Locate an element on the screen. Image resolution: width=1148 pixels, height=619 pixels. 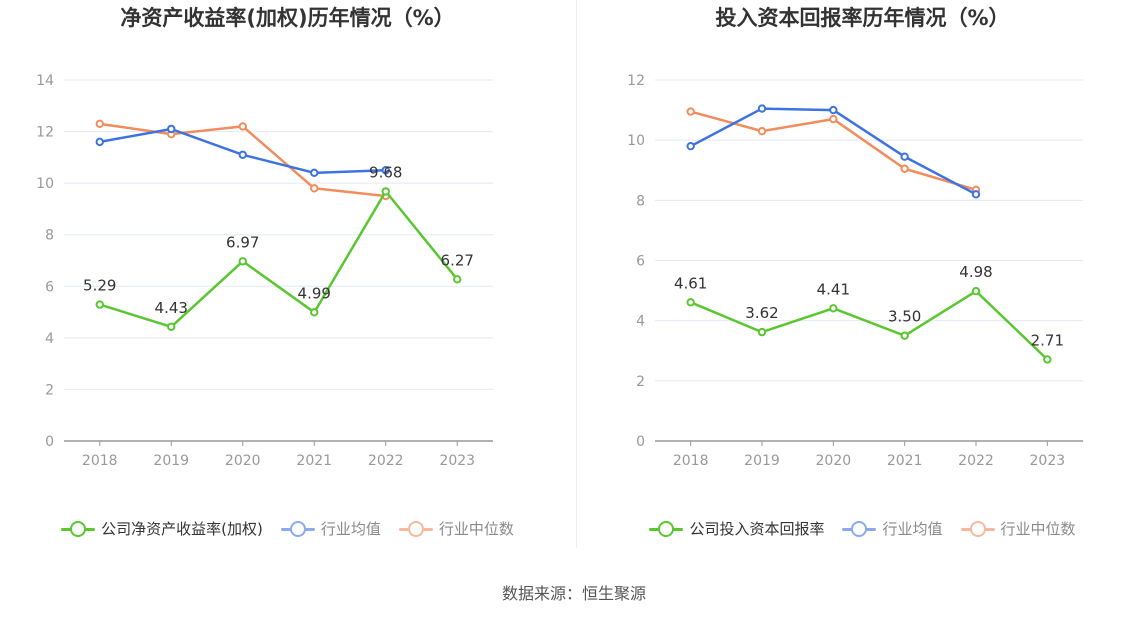
chart-title: 净资产收益率(加权)历年情况（%） is located at coordinates (287, 18).